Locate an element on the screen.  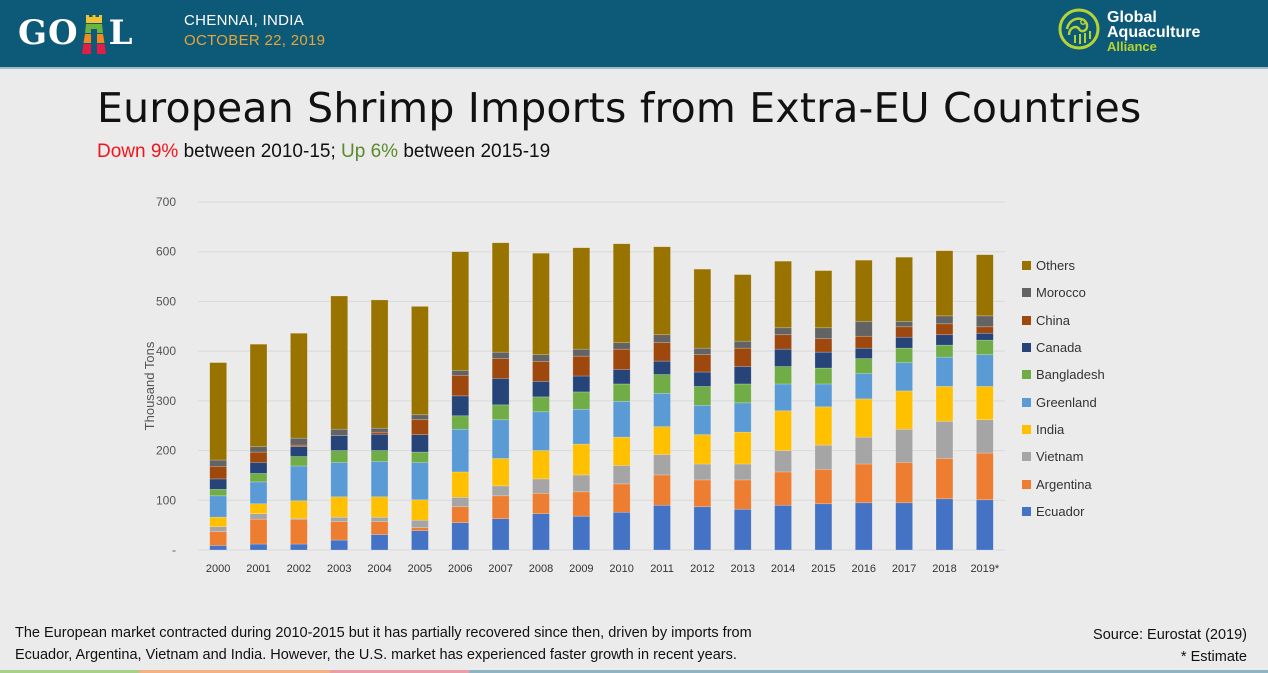
y-tick-label: 500 is located at coordinates (166, 301).